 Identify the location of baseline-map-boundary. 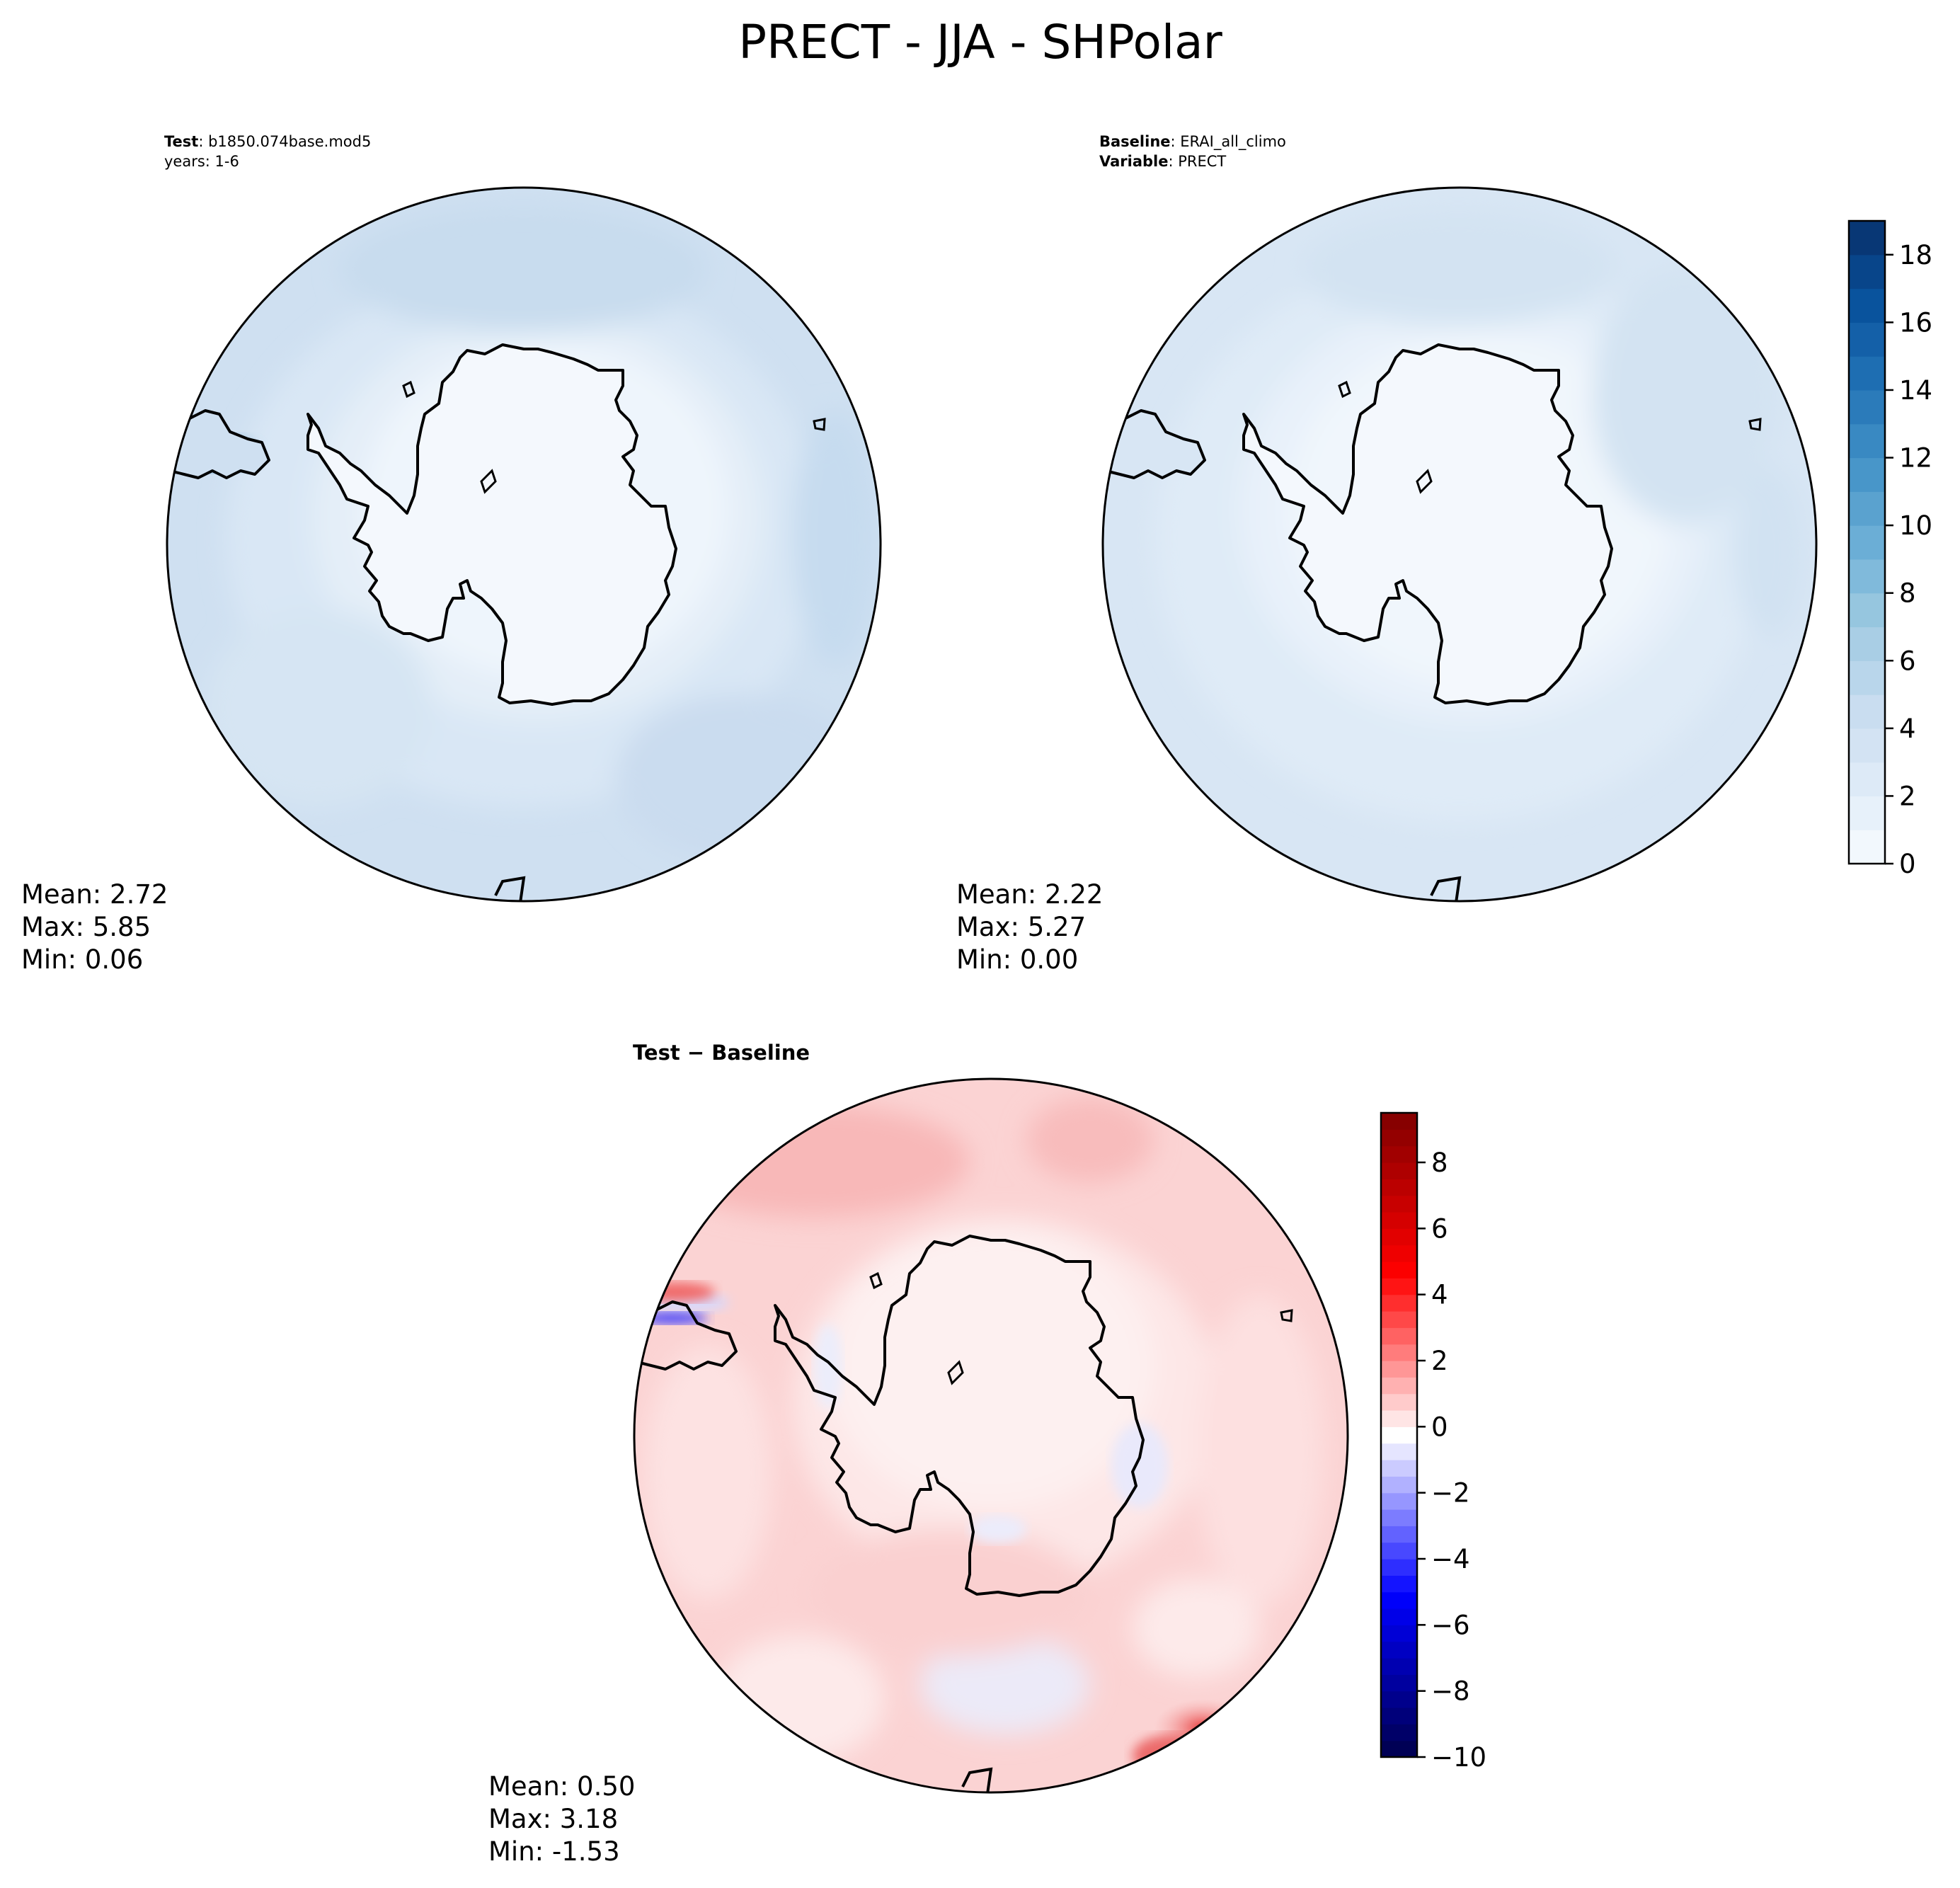
(1459, 545).